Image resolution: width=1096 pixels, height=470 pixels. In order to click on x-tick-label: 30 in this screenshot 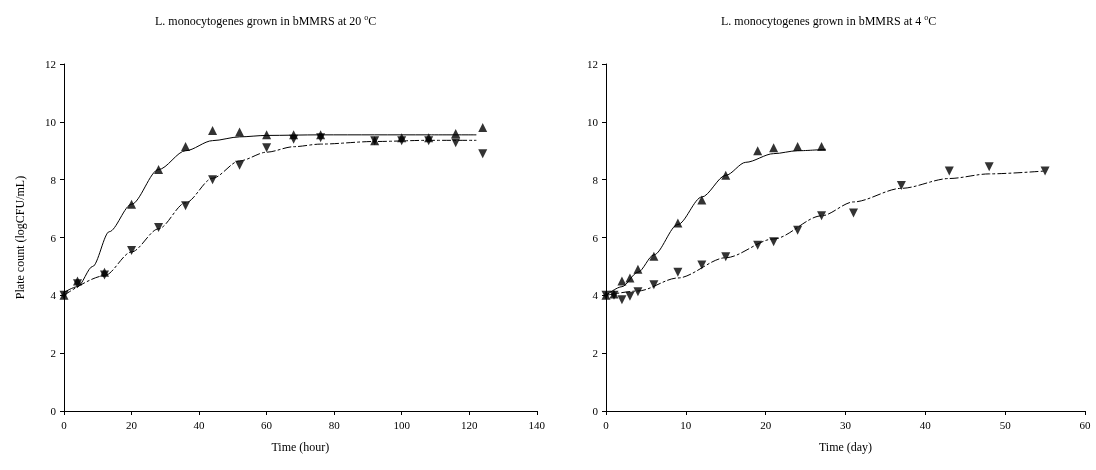, I will do `click(846, 424)`.